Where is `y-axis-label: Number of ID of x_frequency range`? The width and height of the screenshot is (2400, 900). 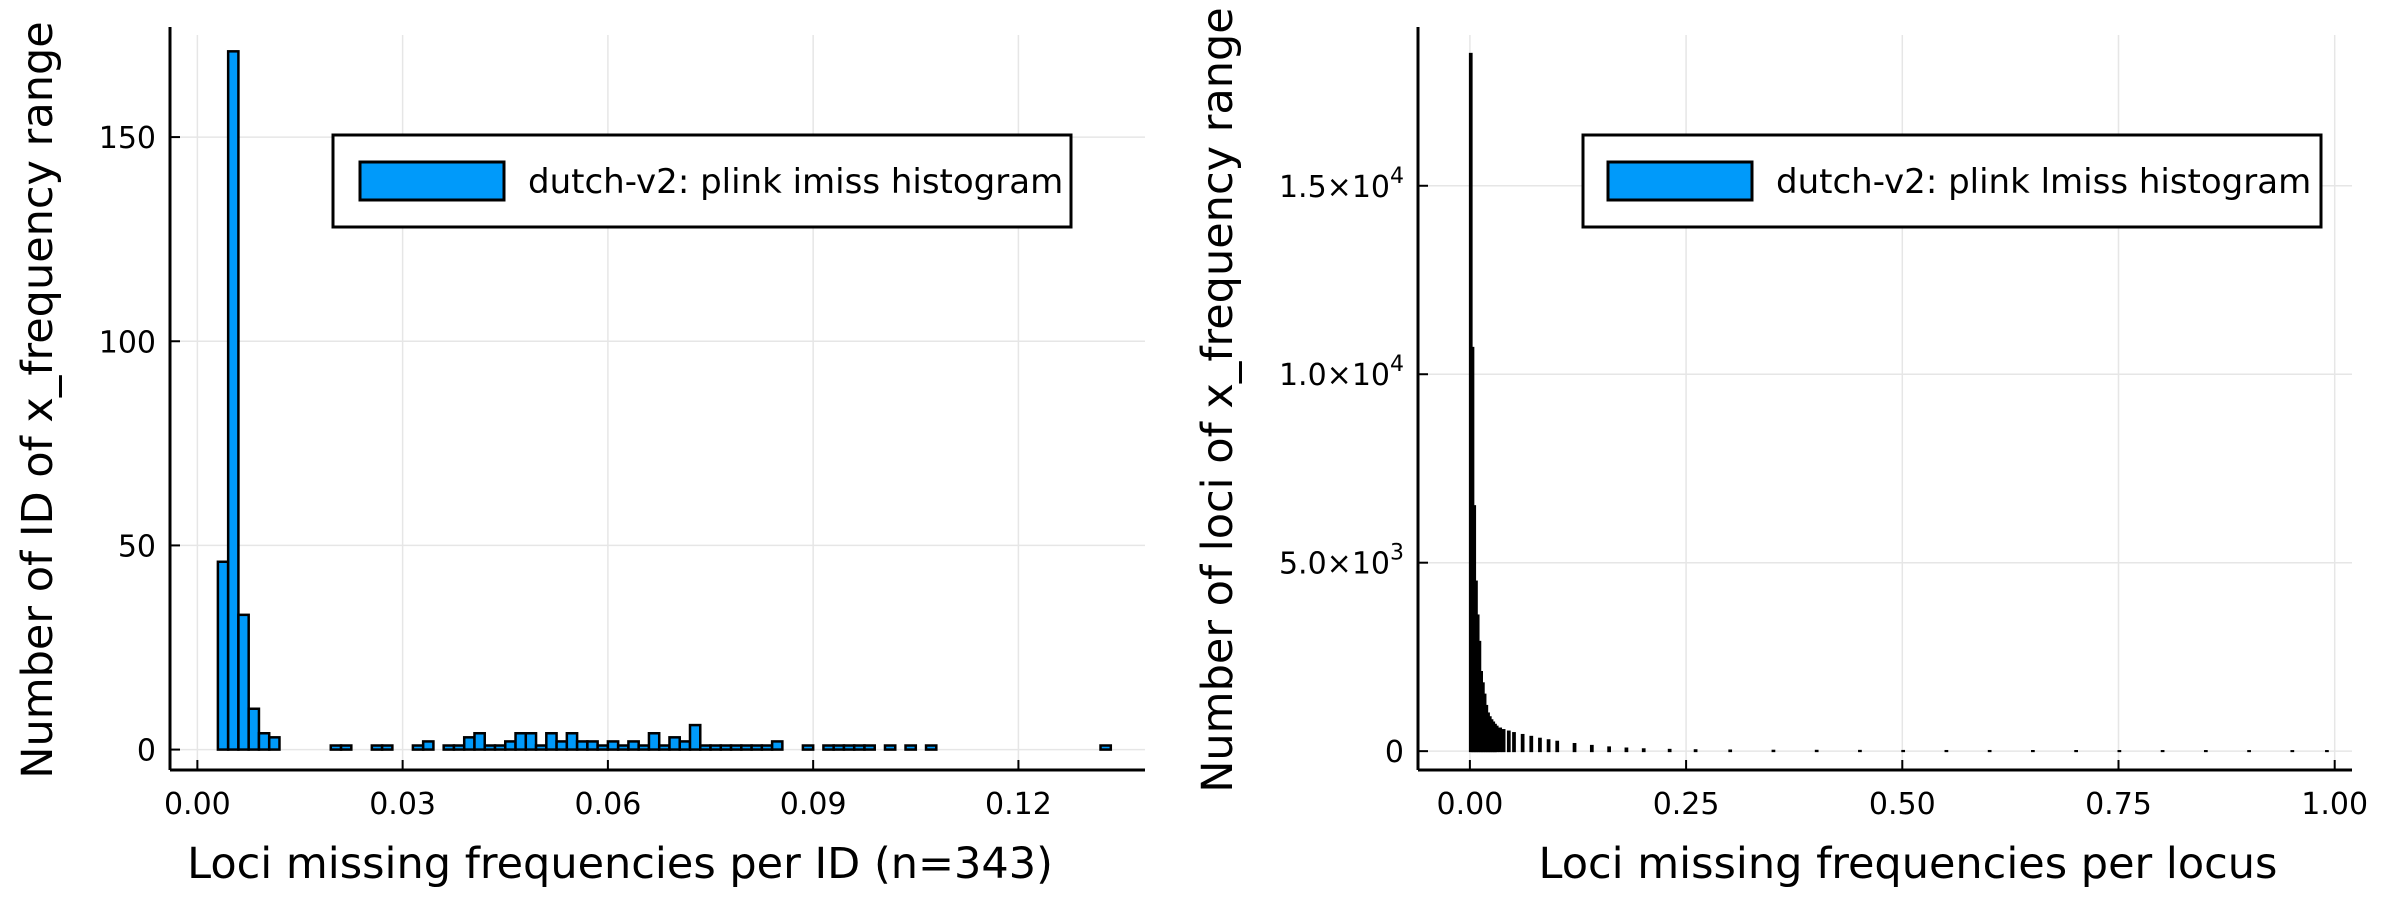
y-axis-label: Number of ID of x_frequency range is located at coordinates (38, 399).